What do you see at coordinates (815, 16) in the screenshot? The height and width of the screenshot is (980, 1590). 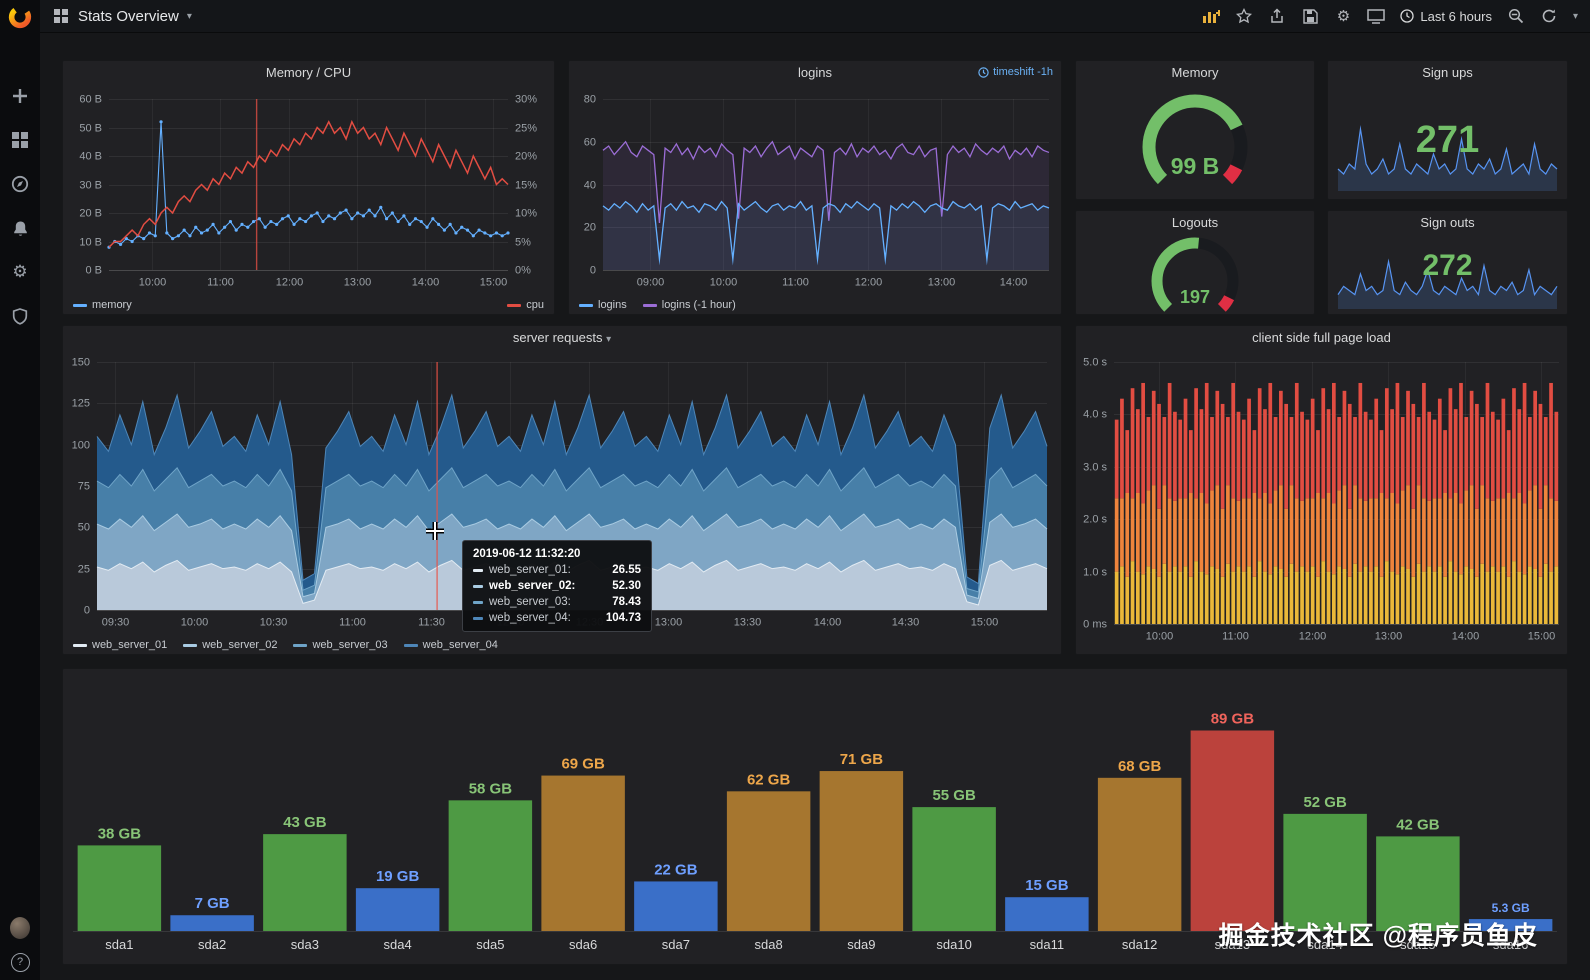 I see `top-navbar: Stats Overview ▾ ⚙ Last 6 hours ▾` at bounding box center [815, 16].